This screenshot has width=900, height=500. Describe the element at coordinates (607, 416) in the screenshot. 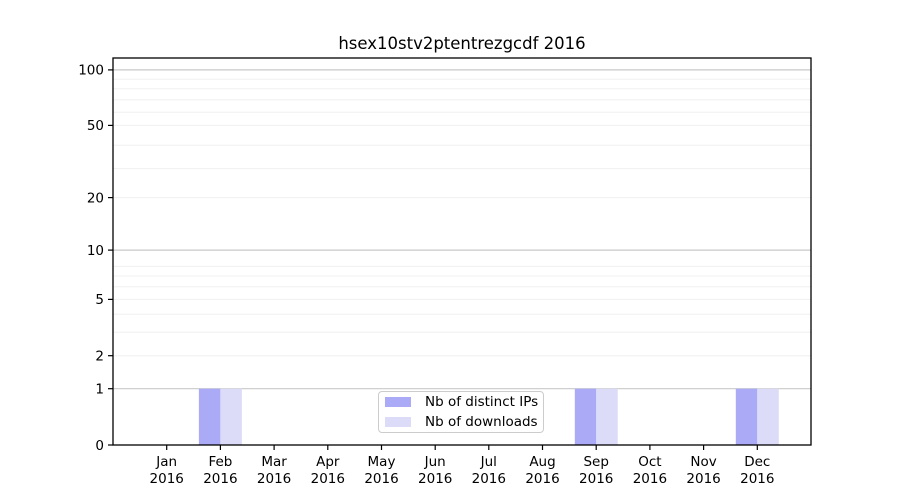

I see `bar-sep-series1` at that location.